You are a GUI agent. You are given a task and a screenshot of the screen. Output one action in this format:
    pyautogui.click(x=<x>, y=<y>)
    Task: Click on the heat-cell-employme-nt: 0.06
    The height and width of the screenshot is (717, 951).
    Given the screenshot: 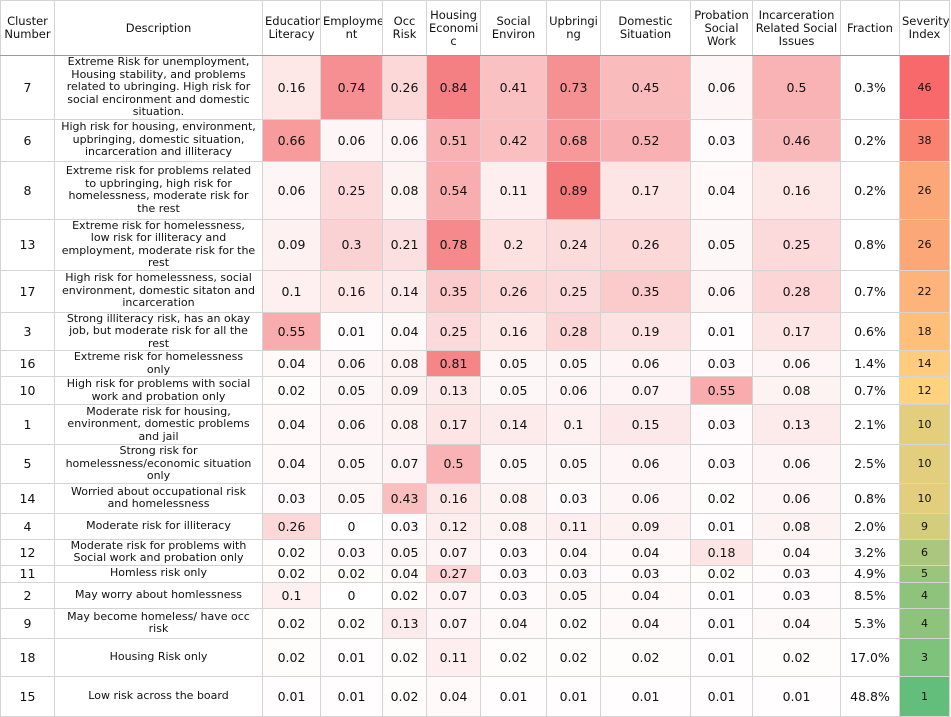 What is the action you would take?
    pyautogui.click(x=351, y=140)
    